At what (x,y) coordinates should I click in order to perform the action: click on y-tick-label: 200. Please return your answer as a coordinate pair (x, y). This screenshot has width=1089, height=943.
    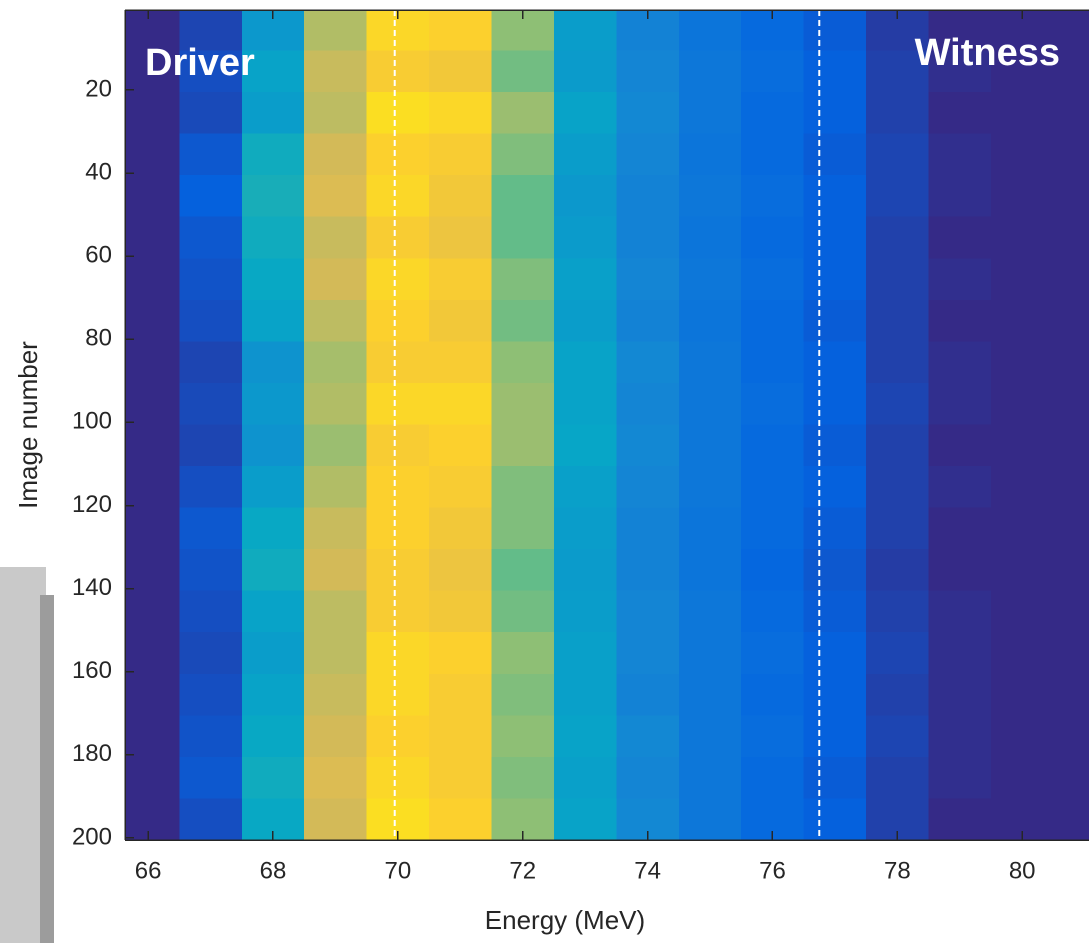
    Looking at the image, I should click on (92, 836).